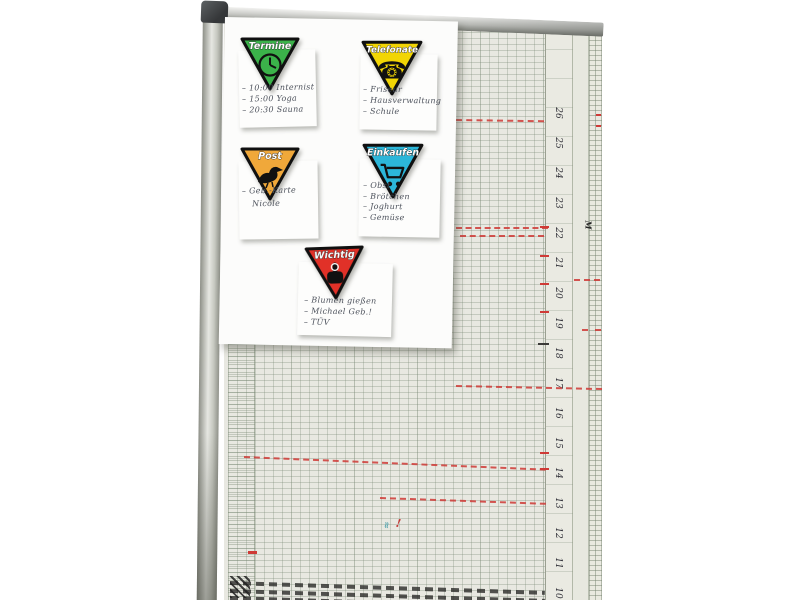  Describe the element at coordinates (588, 225) in the screenshot. I see `weekday-mark: M` at that location.